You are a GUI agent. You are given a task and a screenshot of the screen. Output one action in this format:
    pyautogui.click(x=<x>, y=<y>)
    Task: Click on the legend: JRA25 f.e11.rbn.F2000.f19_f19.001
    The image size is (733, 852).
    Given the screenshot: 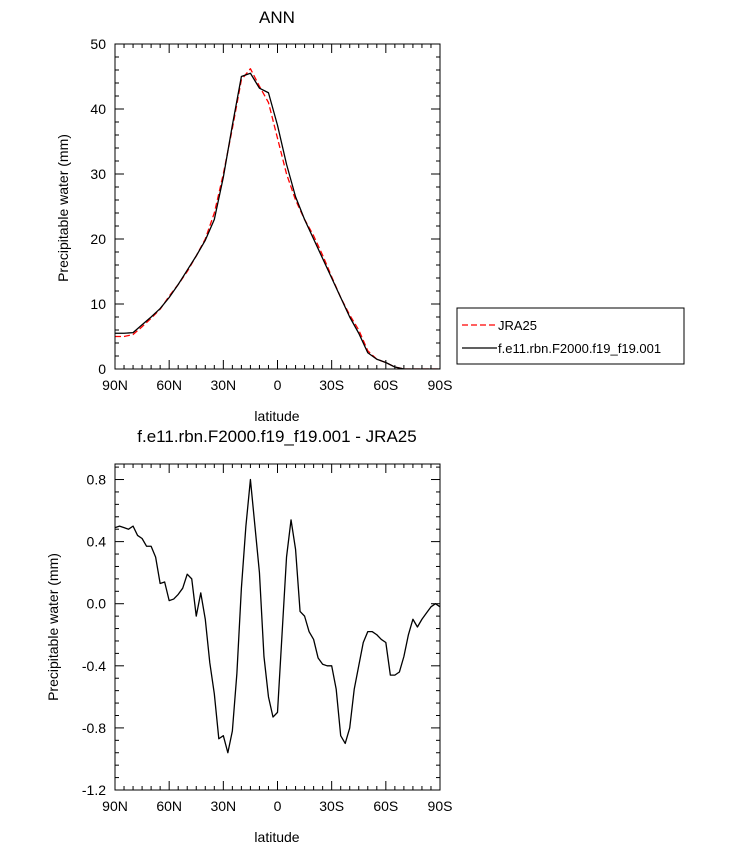 What is the action you would take?
    pyautogui.click(x=570, y=336)
    